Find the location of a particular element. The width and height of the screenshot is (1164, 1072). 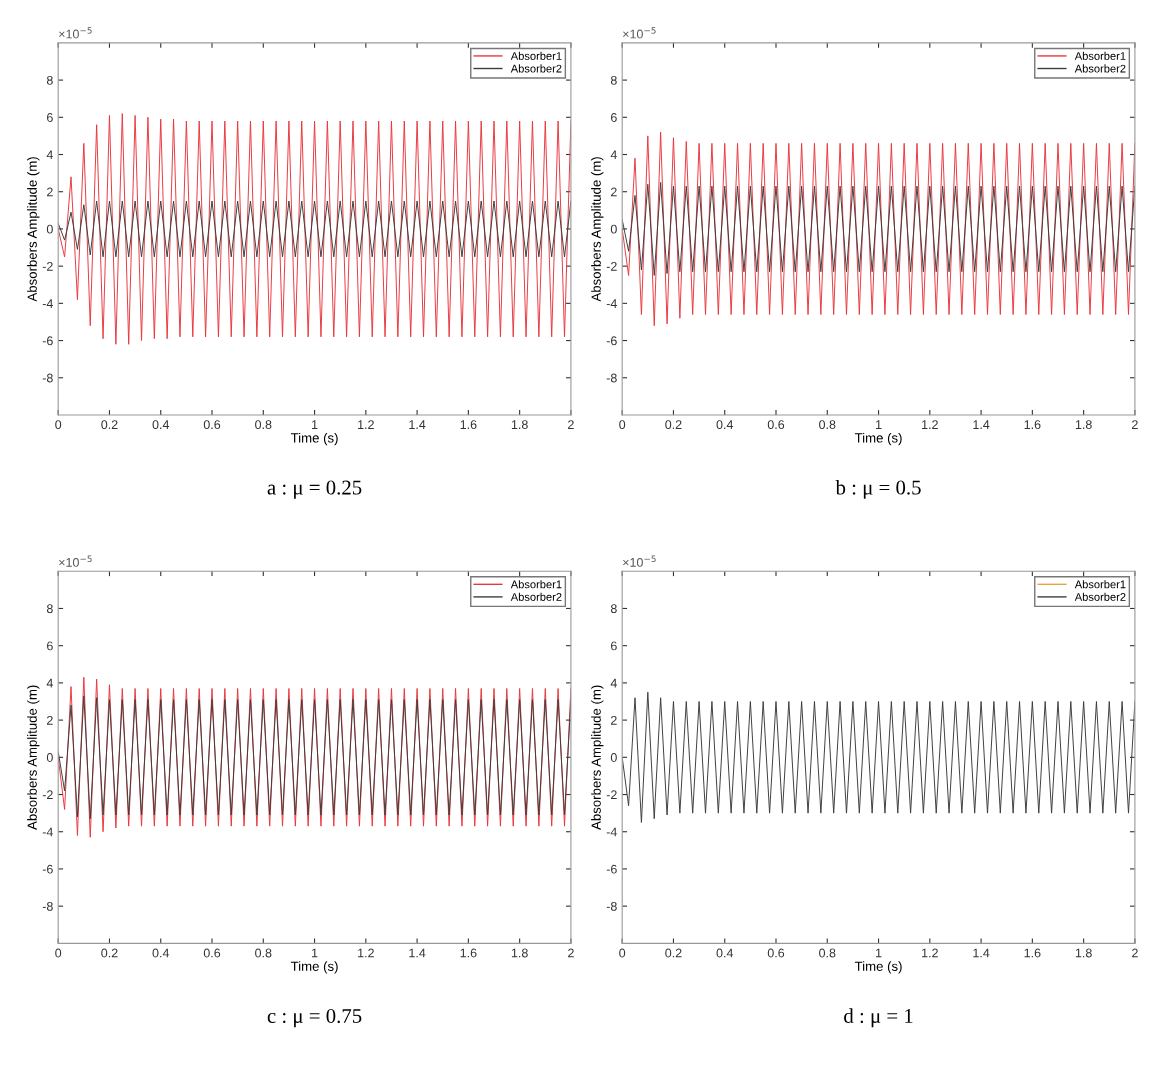

text: c : μ = 0.75 is located at coordinates (314, 1018).